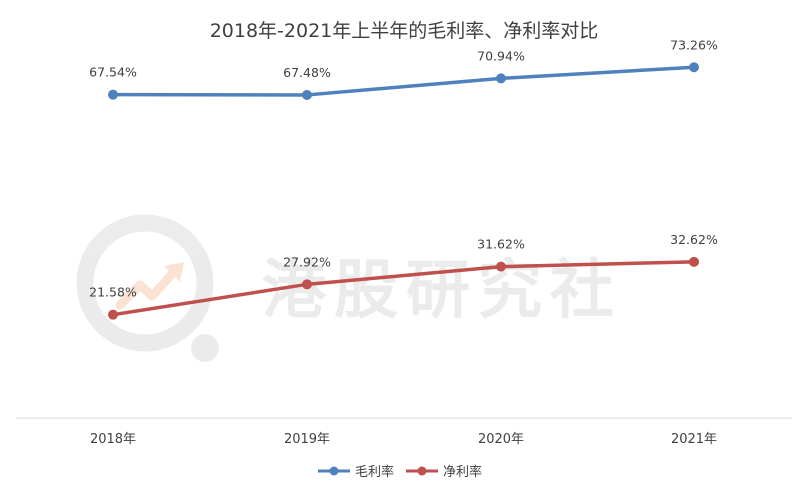 This screenshot has width=808, height=500. What do you see at coordinates (694, 239) in the screenshot?
I see `data-label: 32.62%` at bounding box center [694, 239].